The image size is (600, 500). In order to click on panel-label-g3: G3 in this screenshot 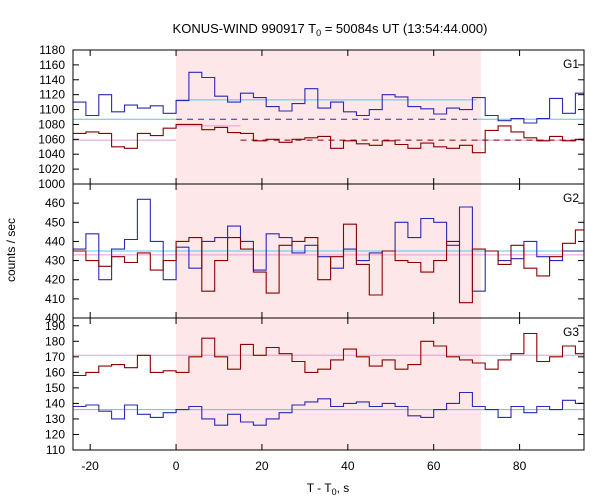, I will do `click(571, 332)`.